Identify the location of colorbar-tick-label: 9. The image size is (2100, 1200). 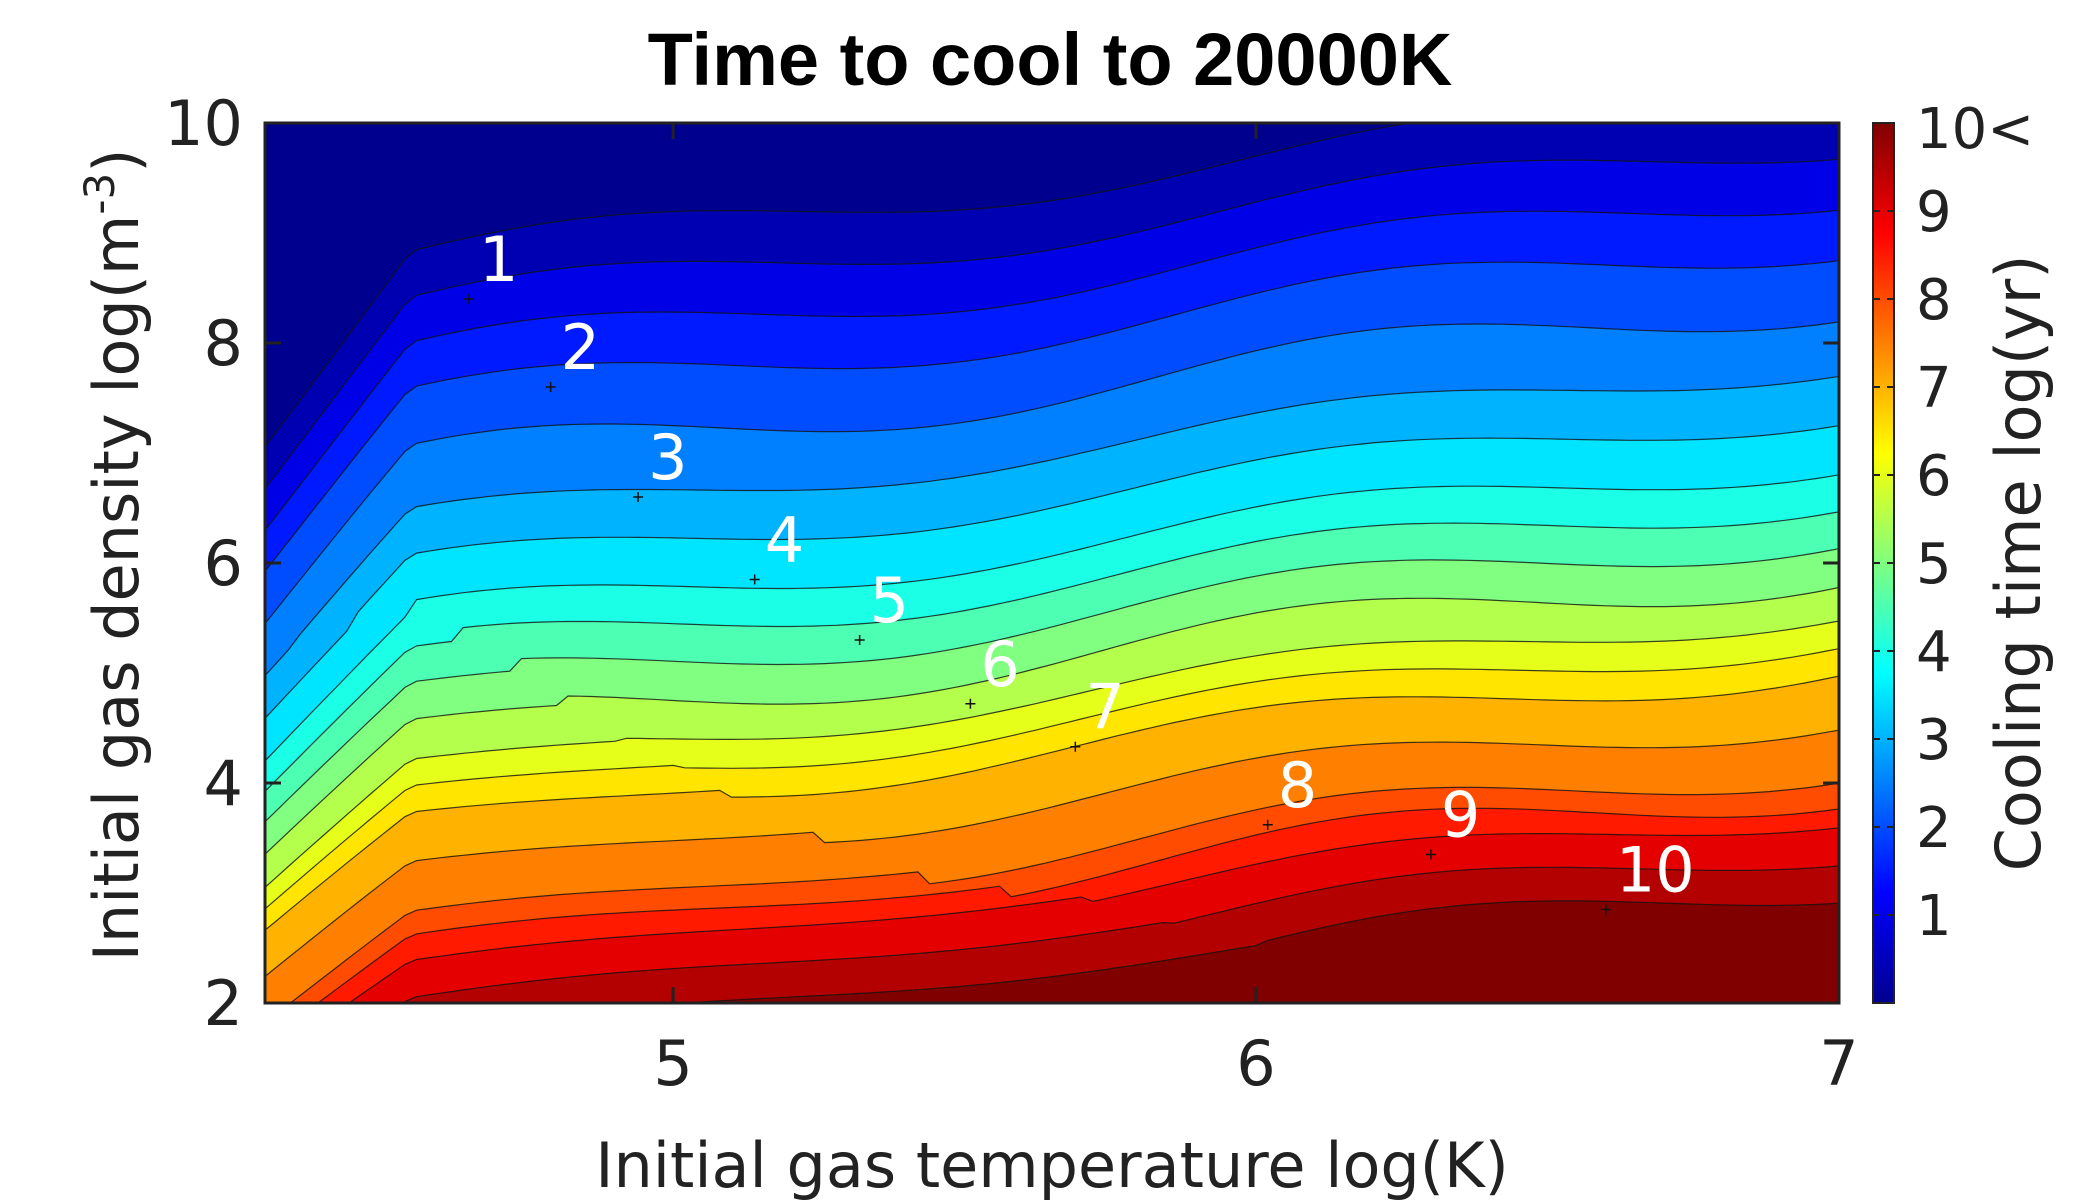
(1934, 212).